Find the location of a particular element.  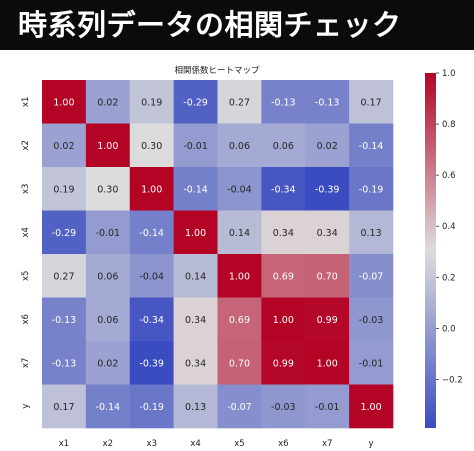

cell-value-label: 0.27 is located at coordinates (63, 276).